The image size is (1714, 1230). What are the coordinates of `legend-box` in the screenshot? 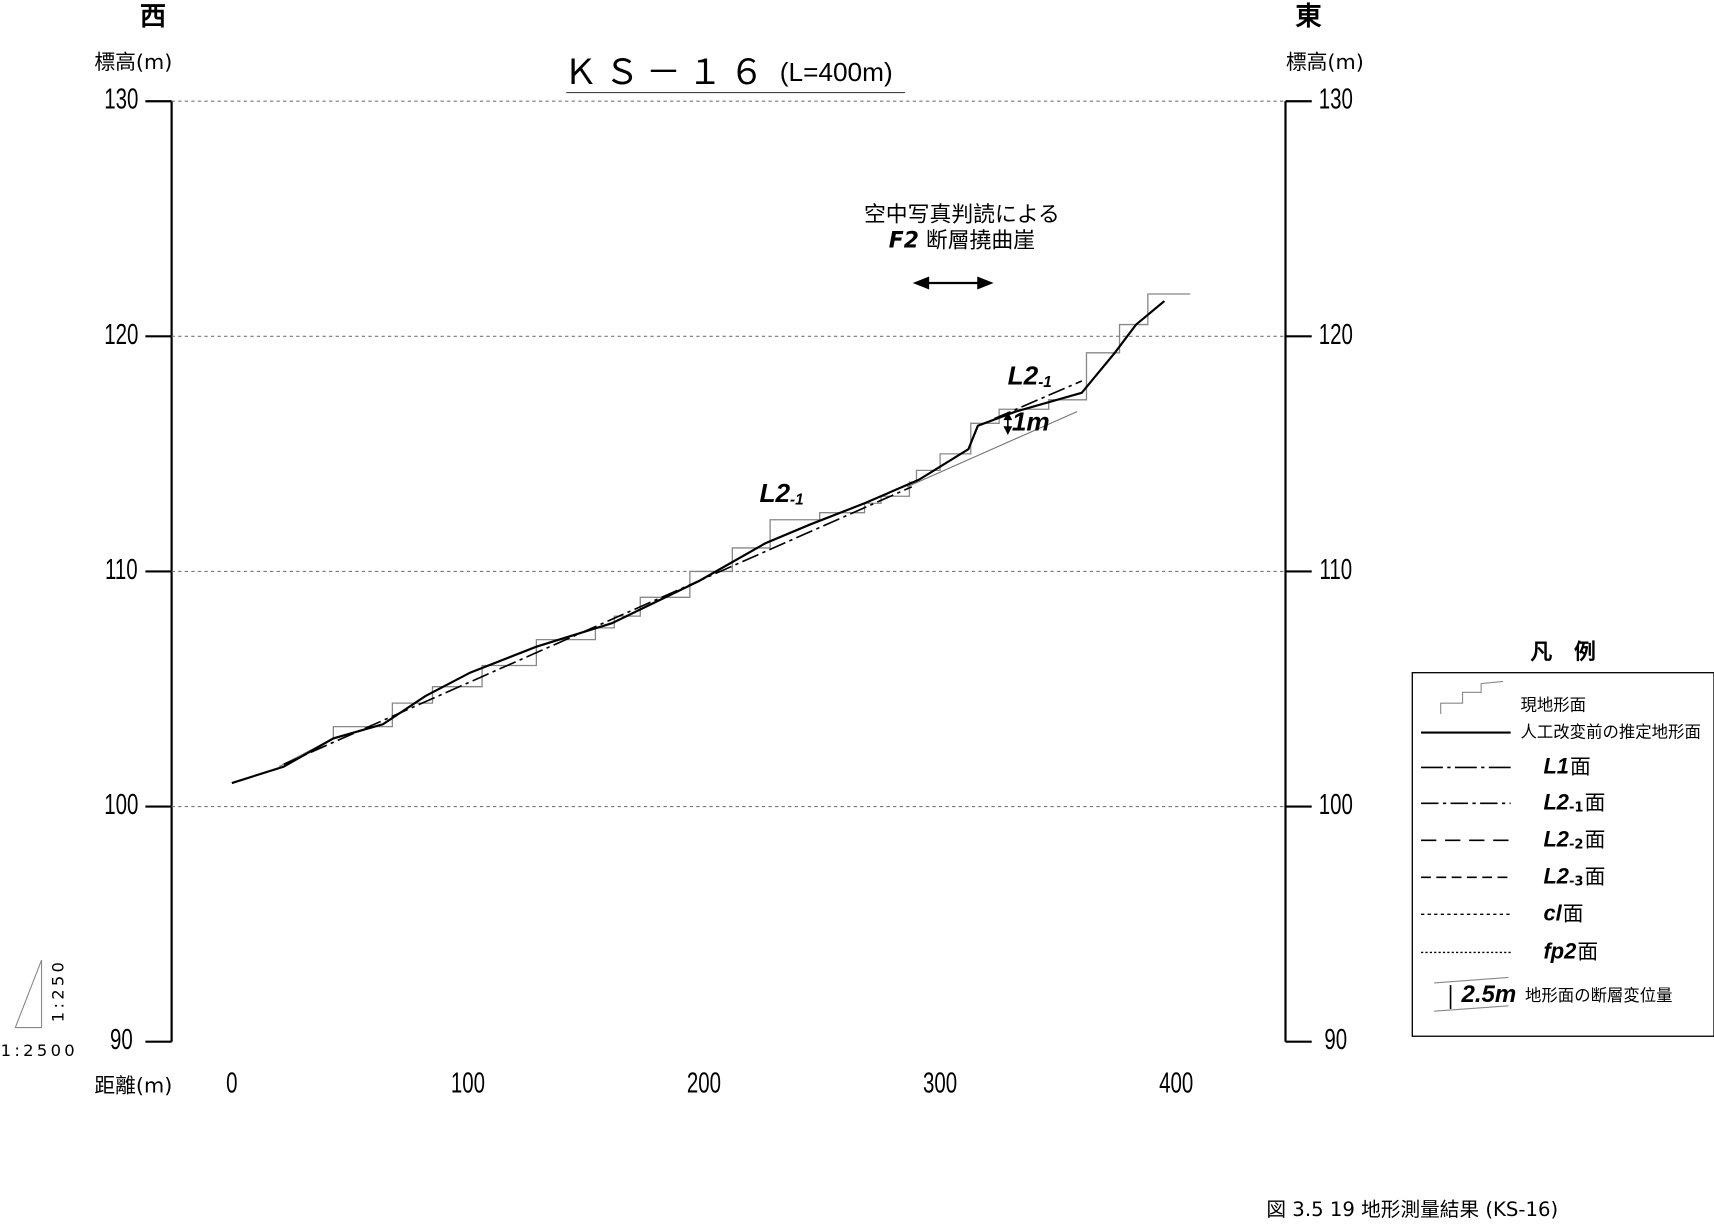 It's located at (1562, 854).